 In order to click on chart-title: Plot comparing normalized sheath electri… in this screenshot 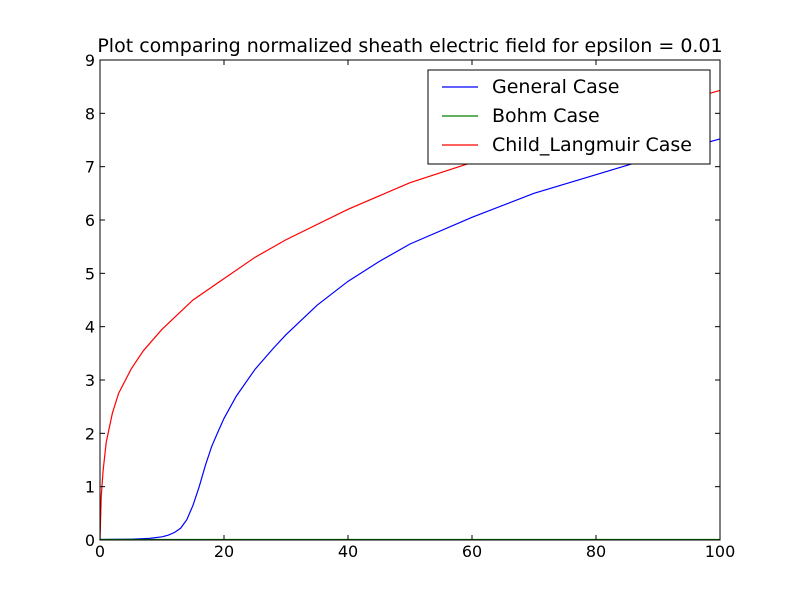, I will do `click(409, 46)`.